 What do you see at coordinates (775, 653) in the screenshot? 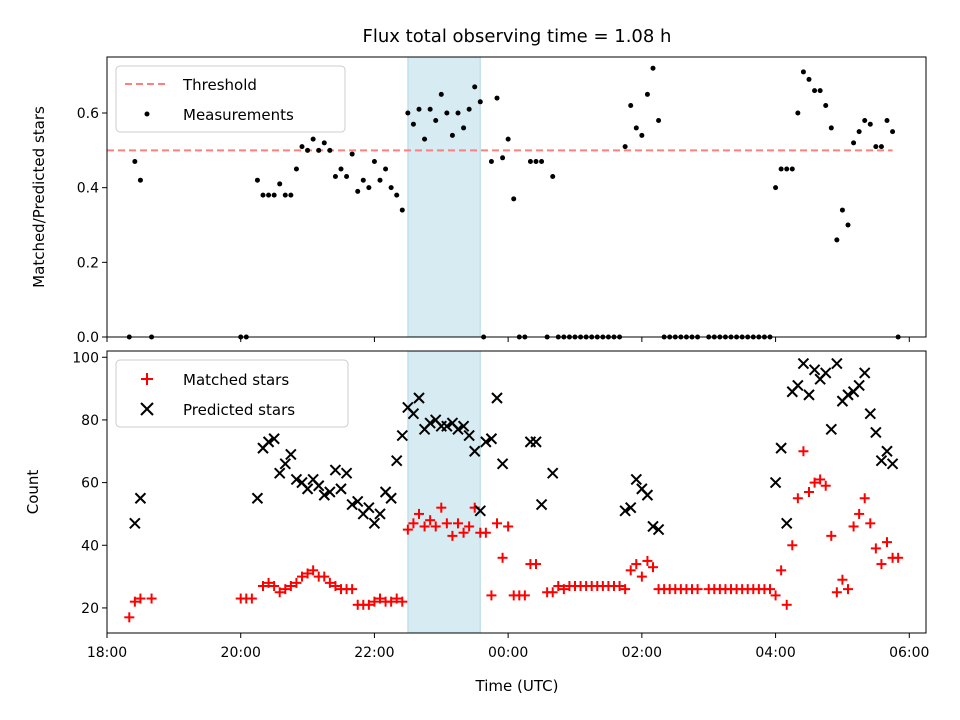
I see `x-tick-label: 04:00` at bounding box center [775, 653].